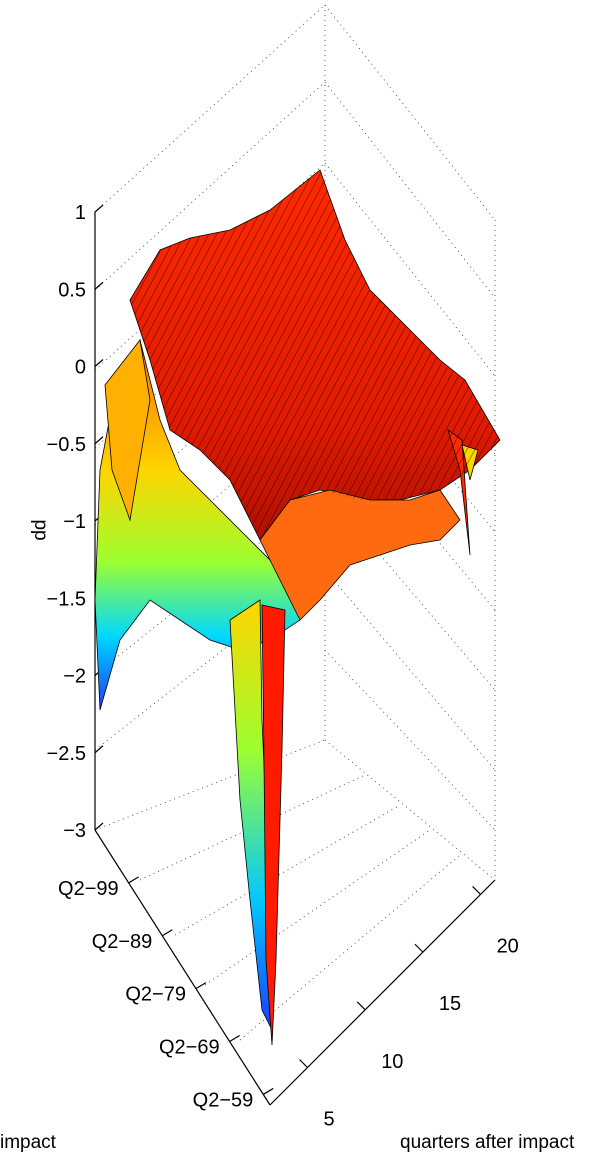  What do you see at coordinates (72, 290) in the screenshot?
I see `z-tick-label: 0.5` at bounding box center [72, 290].